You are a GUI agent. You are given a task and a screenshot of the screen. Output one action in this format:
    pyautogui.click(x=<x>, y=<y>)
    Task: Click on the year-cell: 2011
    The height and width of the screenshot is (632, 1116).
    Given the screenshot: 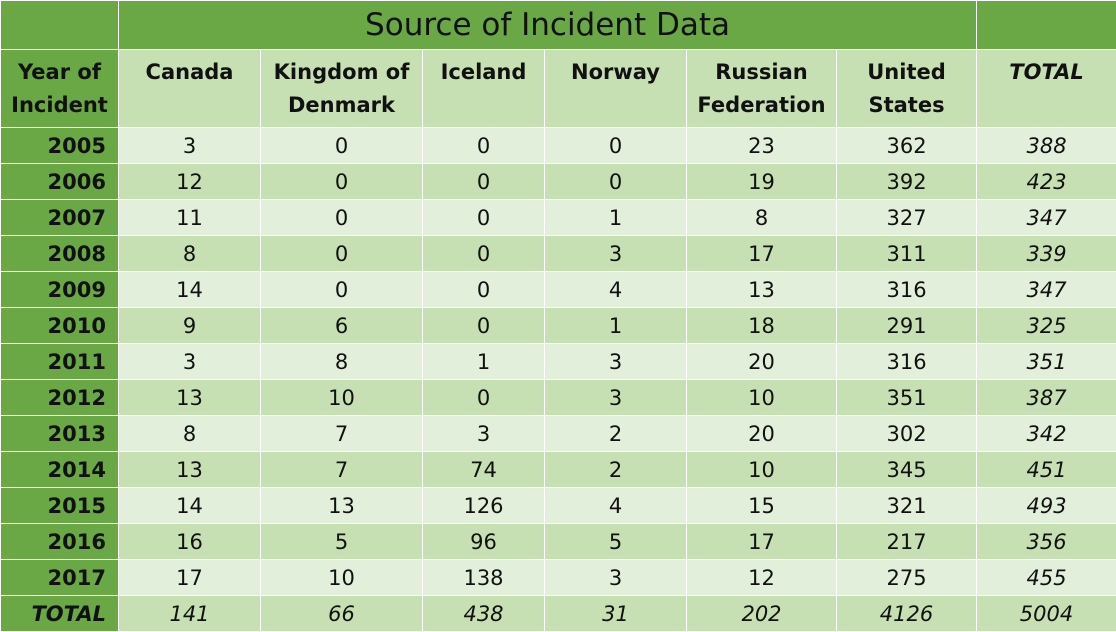 What is the action you would take?
    pyautogui.click(x=60, y=362)
    